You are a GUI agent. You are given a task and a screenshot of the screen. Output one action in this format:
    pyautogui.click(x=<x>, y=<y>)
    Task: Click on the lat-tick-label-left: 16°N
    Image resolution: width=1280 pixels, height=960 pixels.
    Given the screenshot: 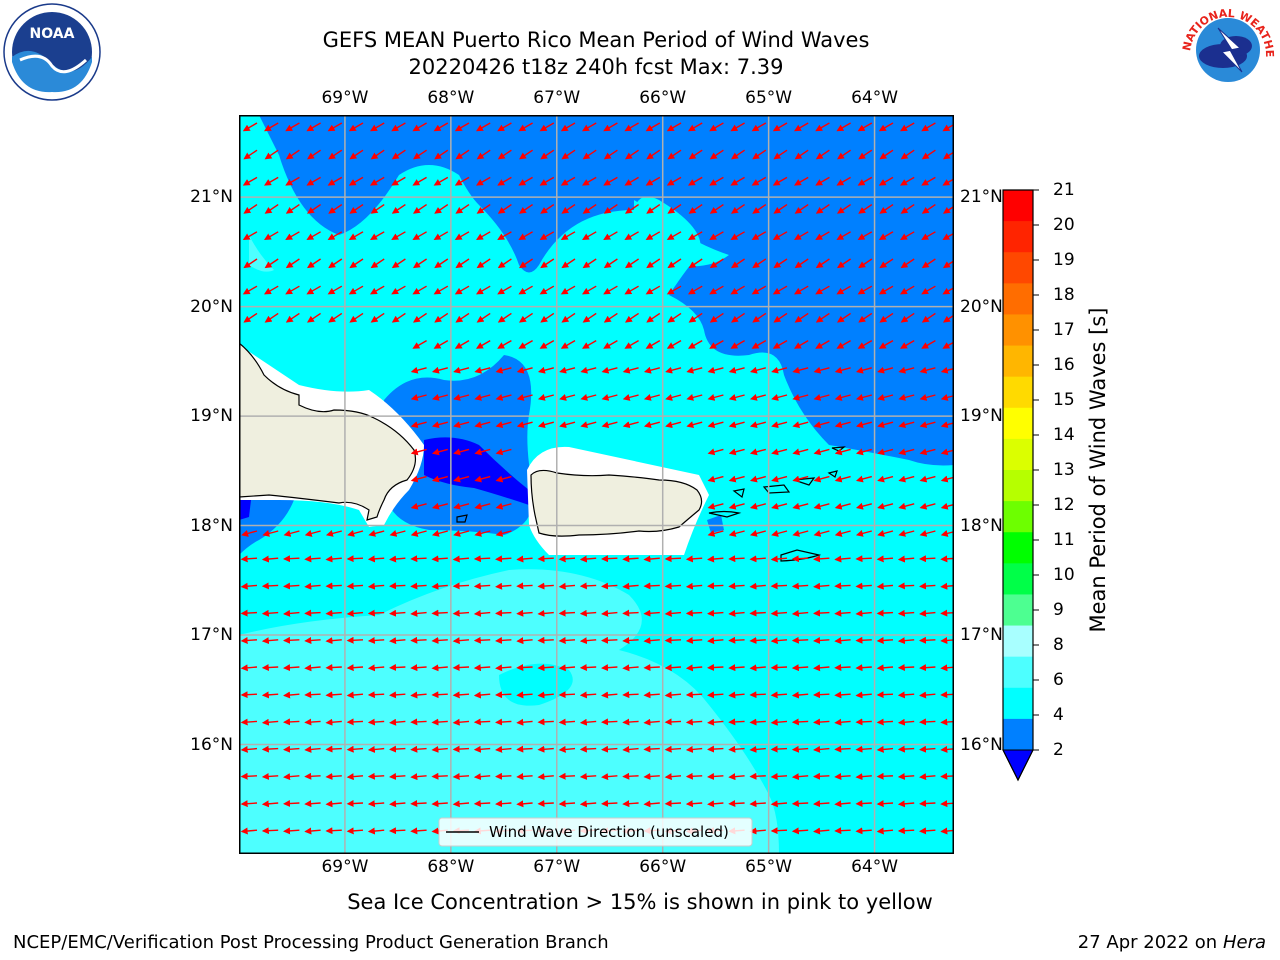 What is the action you would take?
    pyautogui.click(x=211, y=744)
    